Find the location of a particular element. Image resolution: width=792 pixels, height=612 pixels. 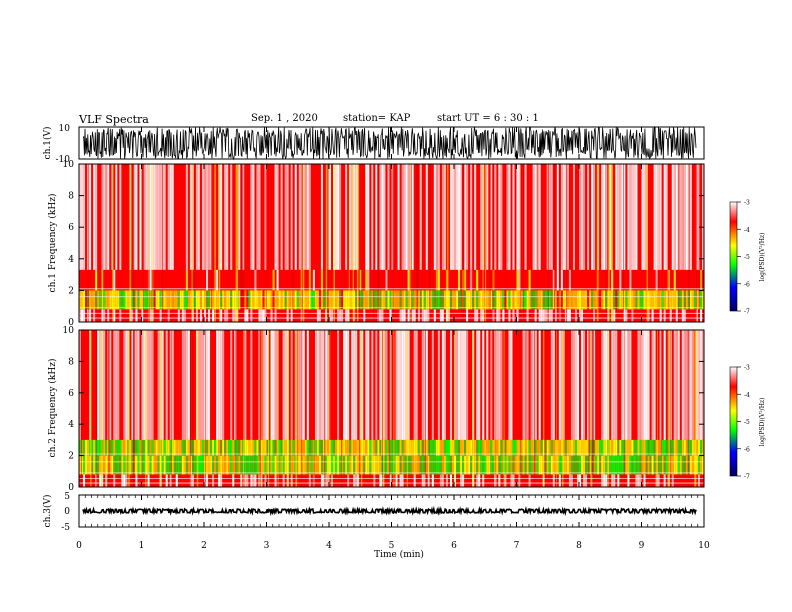

colorbar-tick-label: -3 is located at coordinates (747, 203).